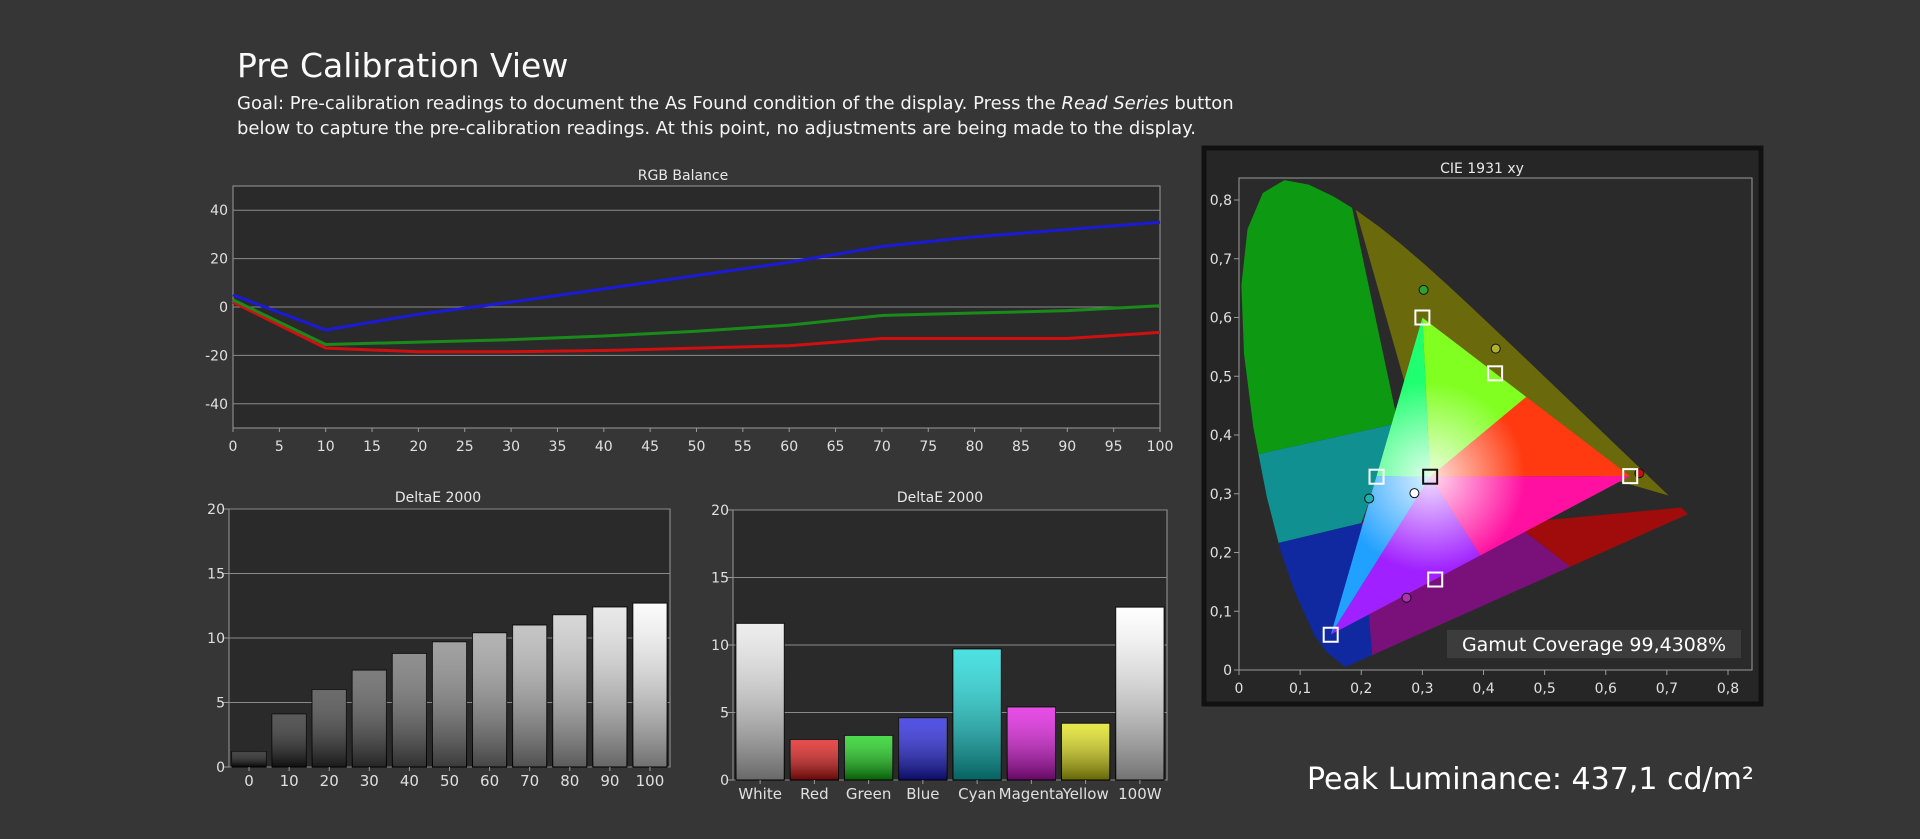  I want to click on cie-ytick-label: 0,2, so click(1221, 554).